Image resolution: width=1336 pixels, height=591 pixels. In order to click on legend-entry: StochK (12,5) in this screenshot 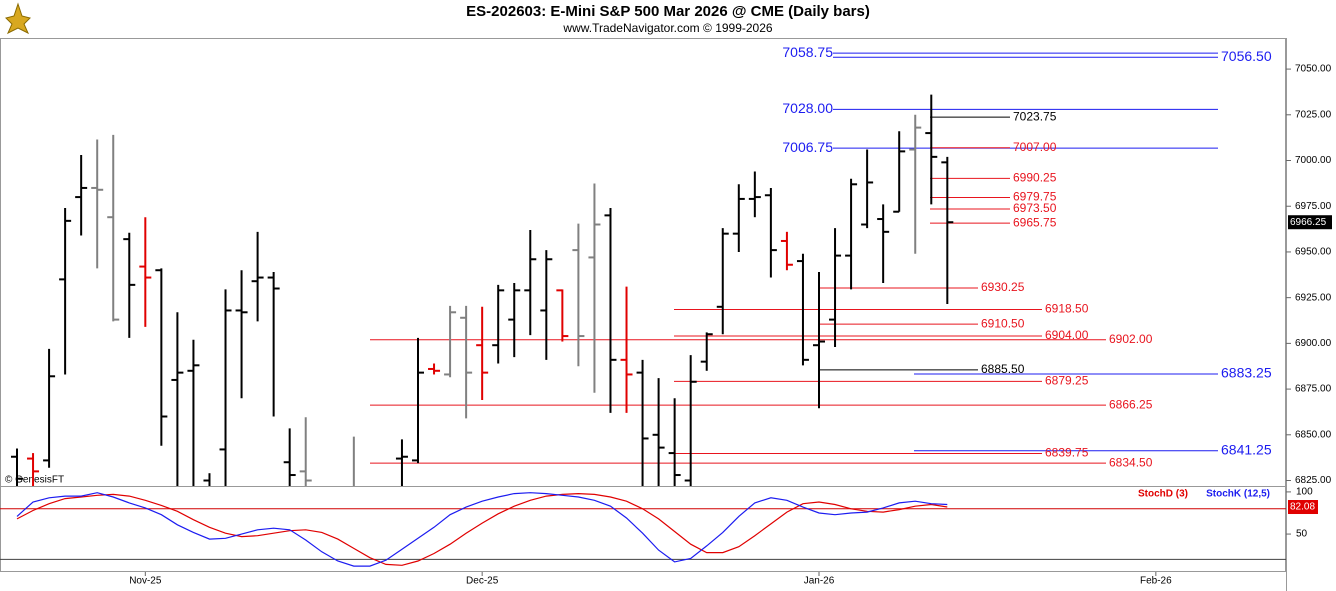, I will do `click(1238, 494)`.